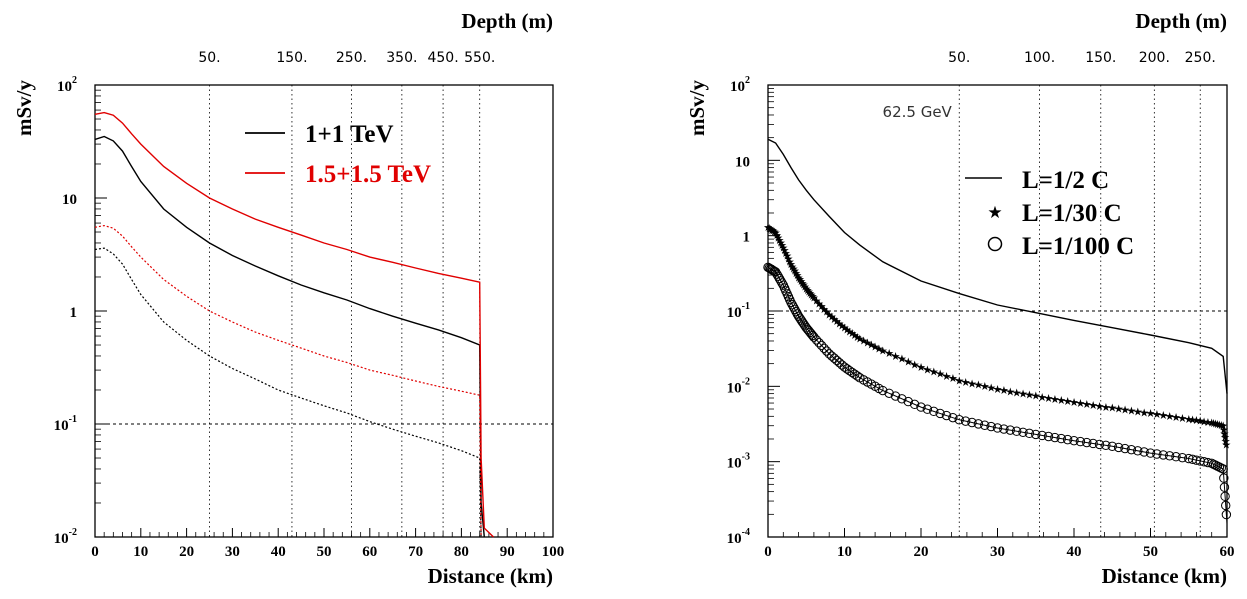 Image resolution: width=1247 pixels, height=599 pixels. Describe the element at coordinates (747, 238) in the screenshot. I see `y-tick-label: 1` at that location.